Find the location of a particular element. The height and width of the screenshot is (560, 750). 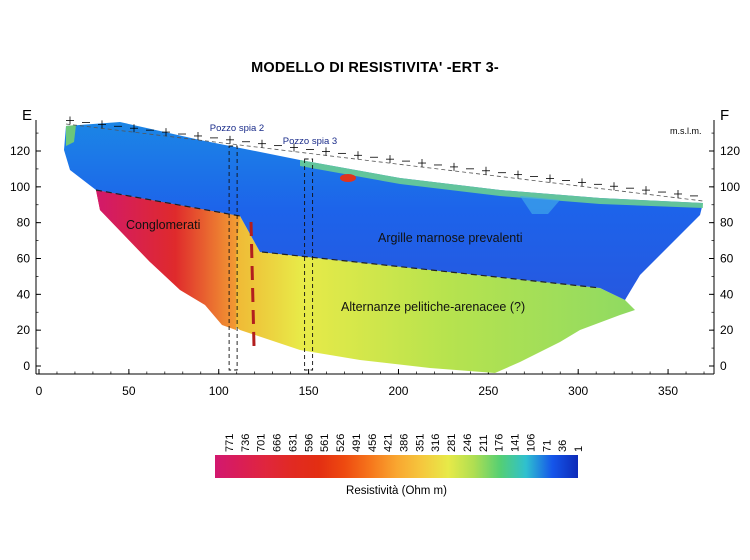

y-tick-label-right: 0 is located at coordinates (723, 366).